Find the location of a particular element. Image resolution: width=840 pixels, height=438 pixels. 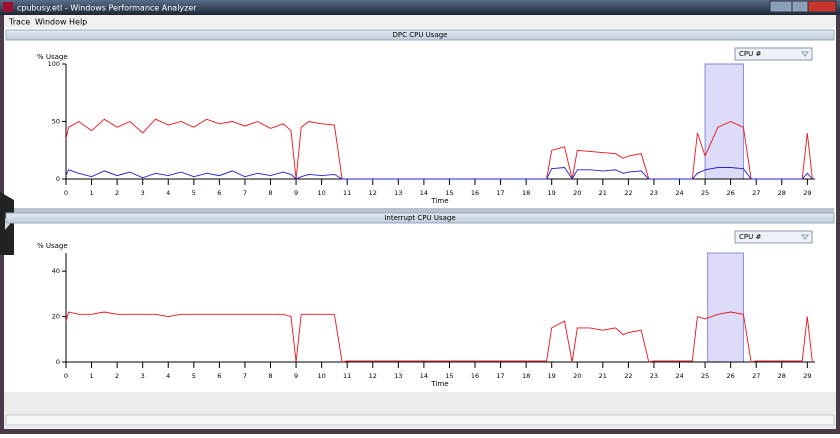

app-icon is located at coordinates (8, 7).